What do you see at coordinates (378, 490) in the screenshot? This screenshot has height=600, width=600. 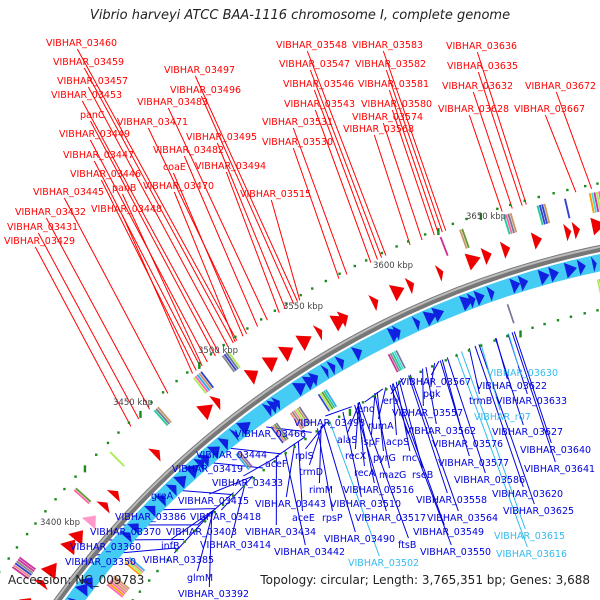 I see `reverse-gene-label: VIBHAR_03516` at bounding box center [378, 490].